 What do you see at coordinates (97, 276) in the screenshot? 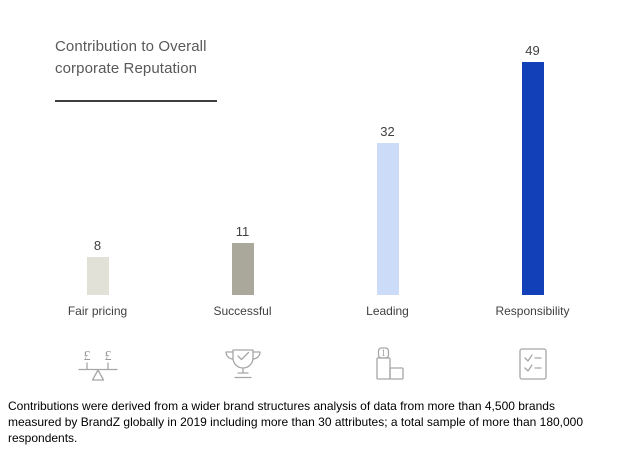
I see `bar-fair-pricing` at bounding box center [97, 276].